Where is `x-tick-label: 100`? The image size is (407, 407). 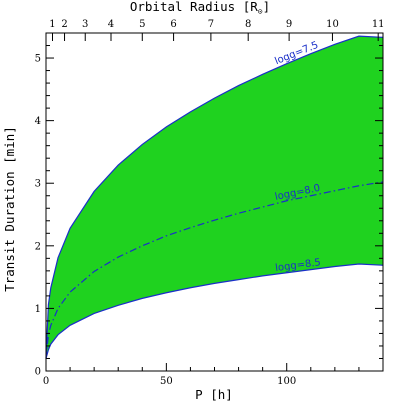 x-tick-label: 100 is located at coordinates (286, 381).